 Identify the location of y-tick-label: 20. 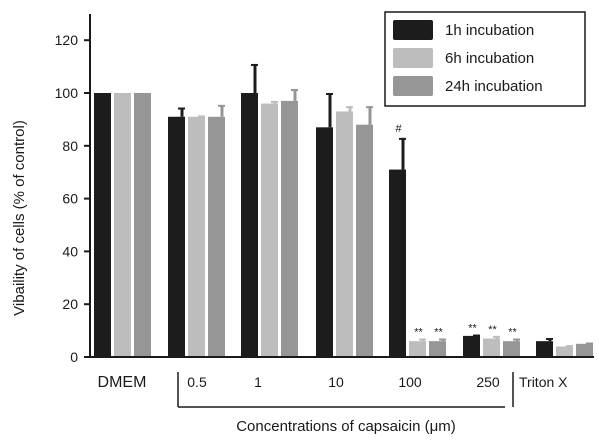
(70, 304).